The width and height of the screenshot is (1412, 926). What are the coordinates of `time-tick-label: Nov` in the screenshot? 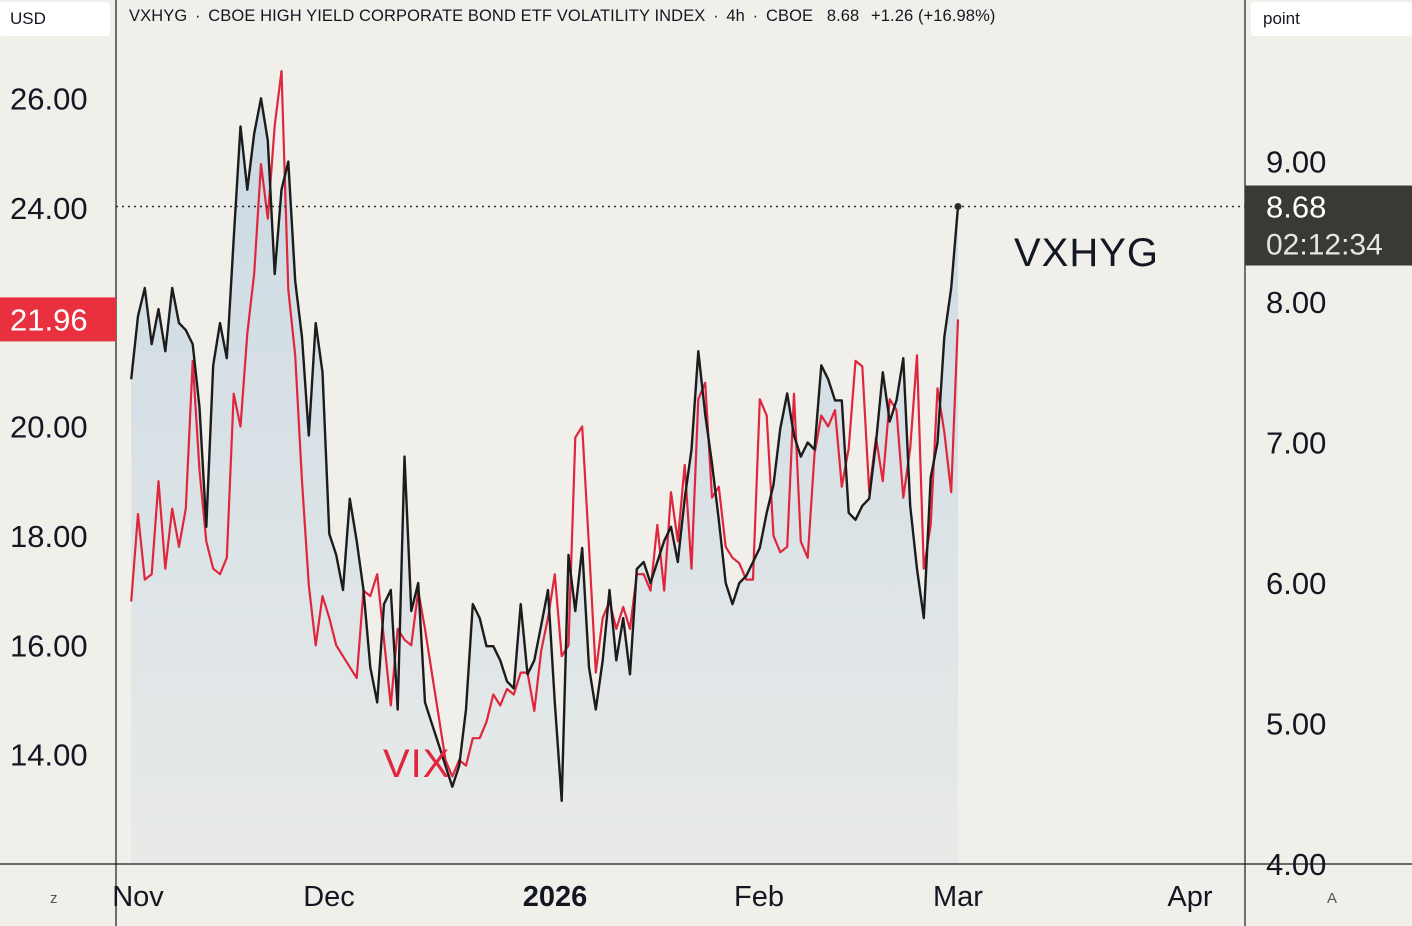 It's located at (138, 897).